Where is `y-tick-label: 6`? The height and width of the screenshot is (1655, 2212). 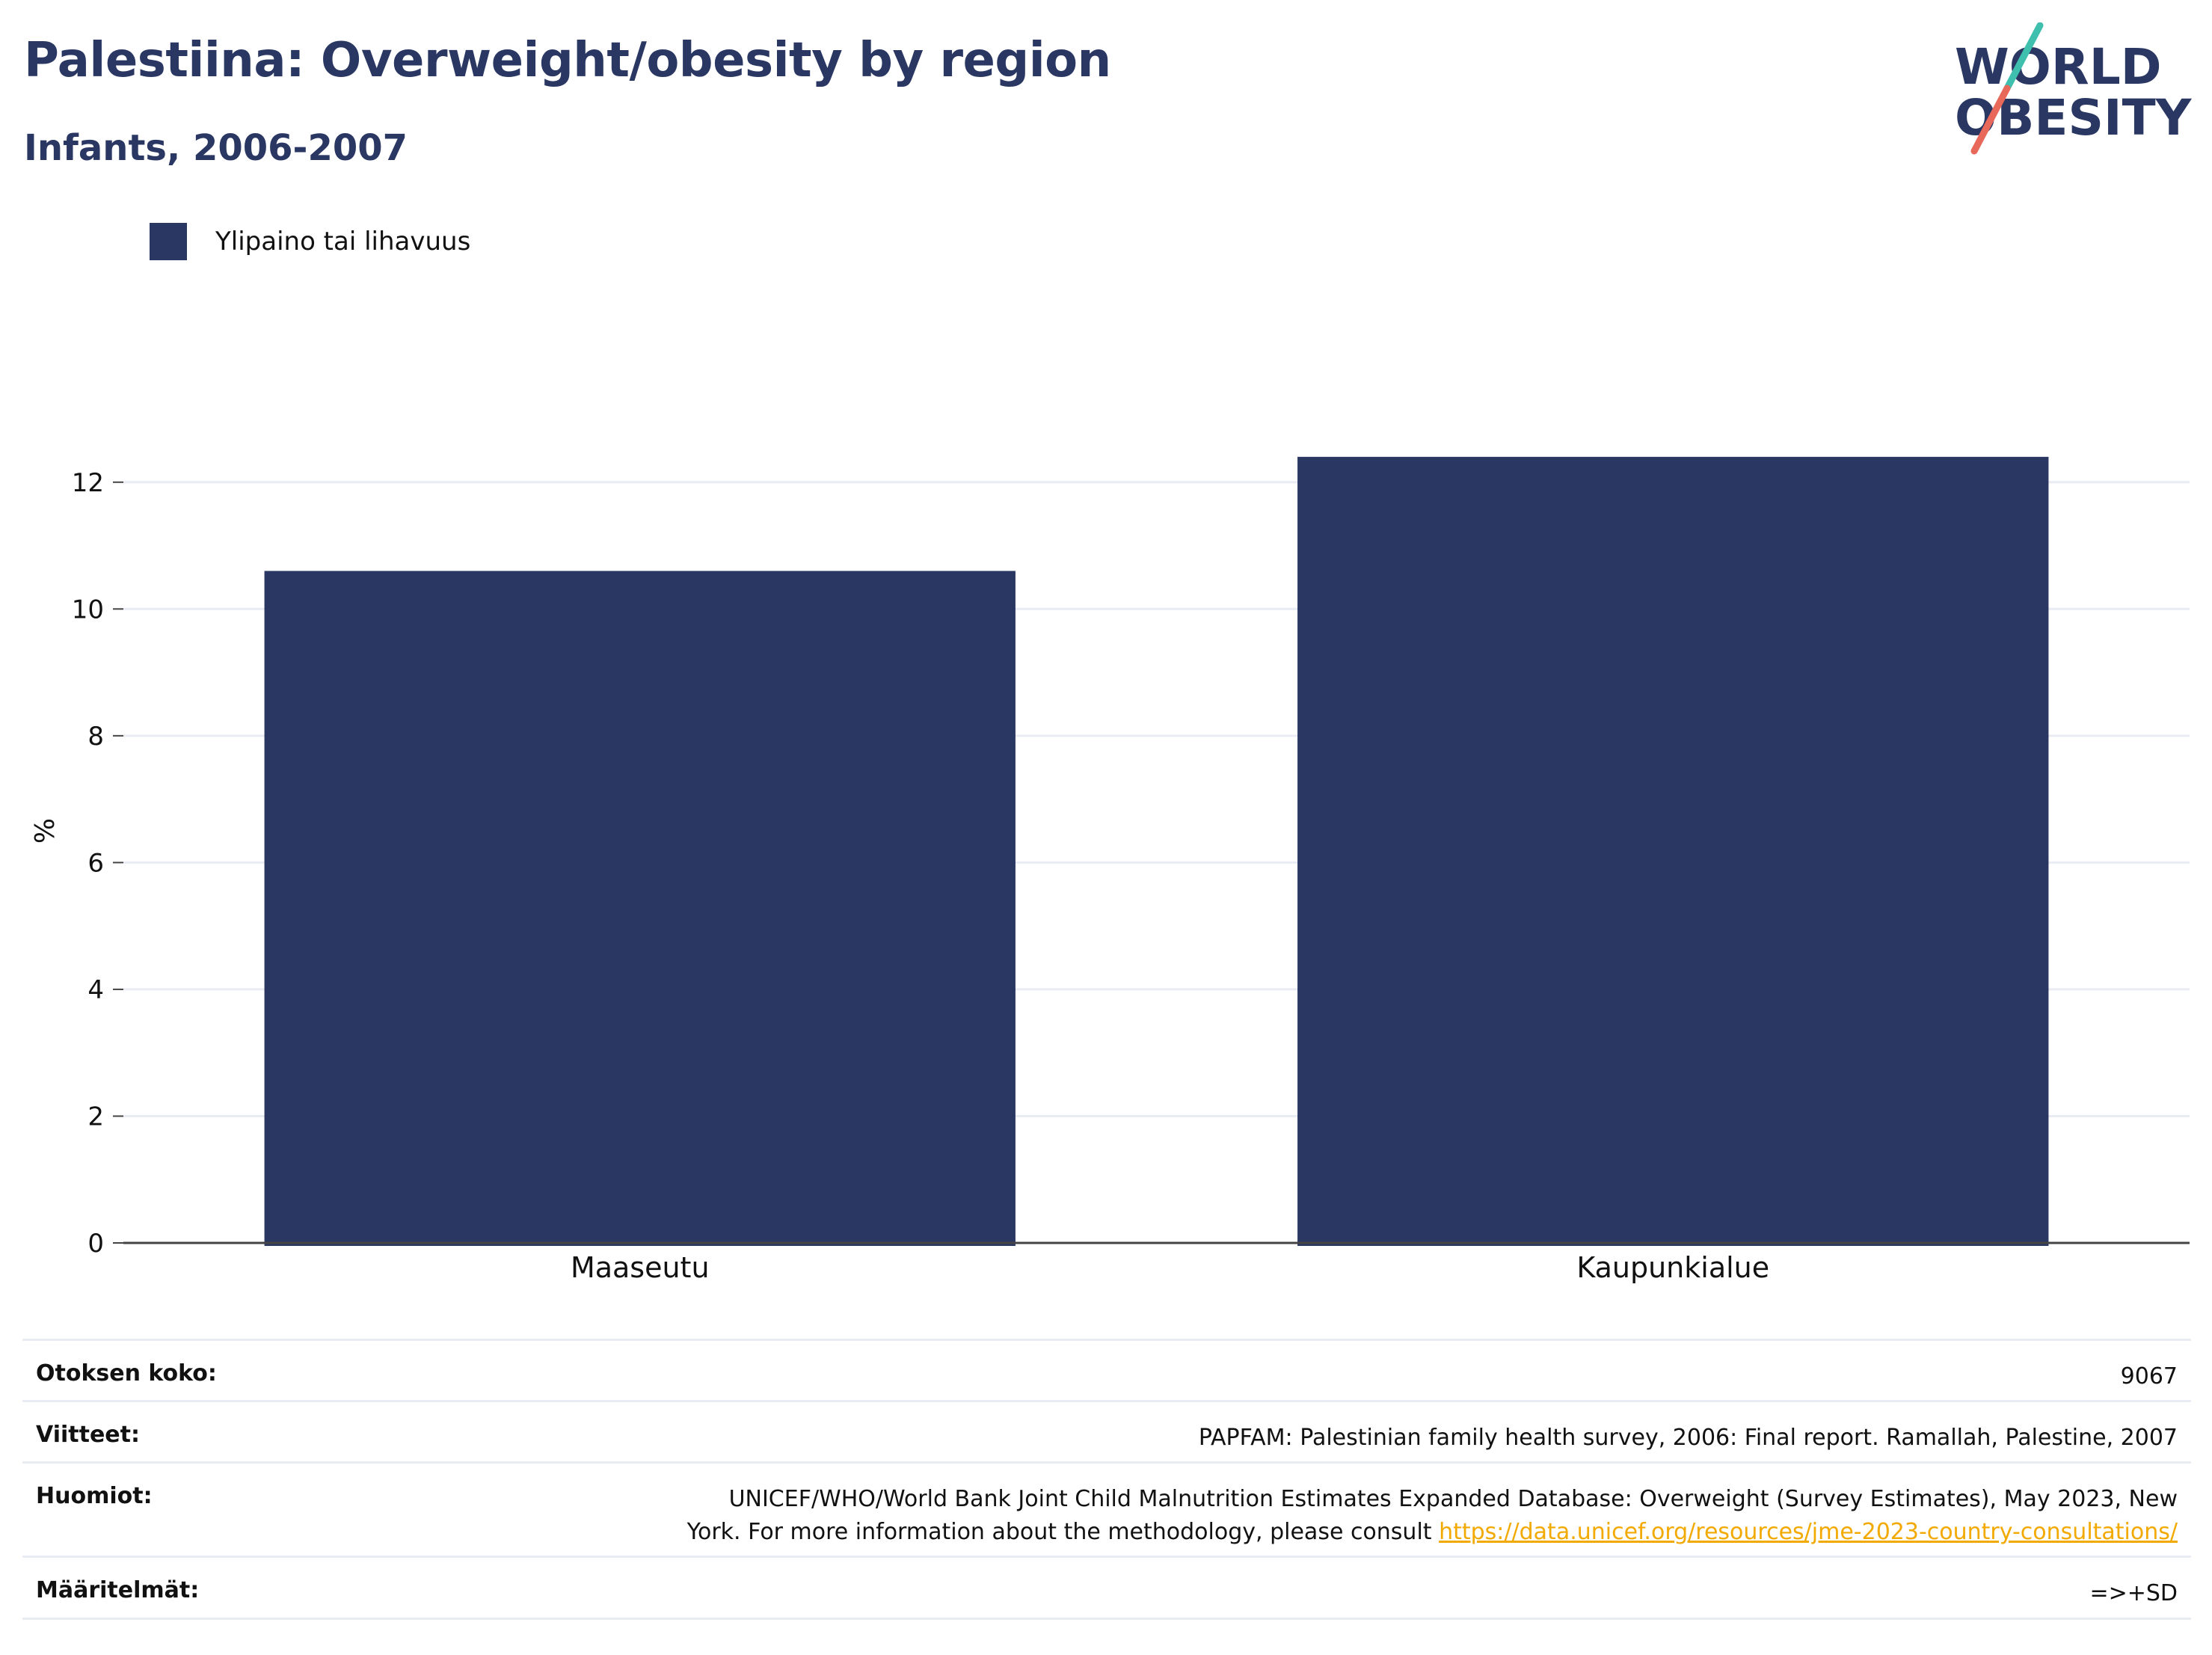 y-tick-label: 6 is located at coordinates (95, 863).